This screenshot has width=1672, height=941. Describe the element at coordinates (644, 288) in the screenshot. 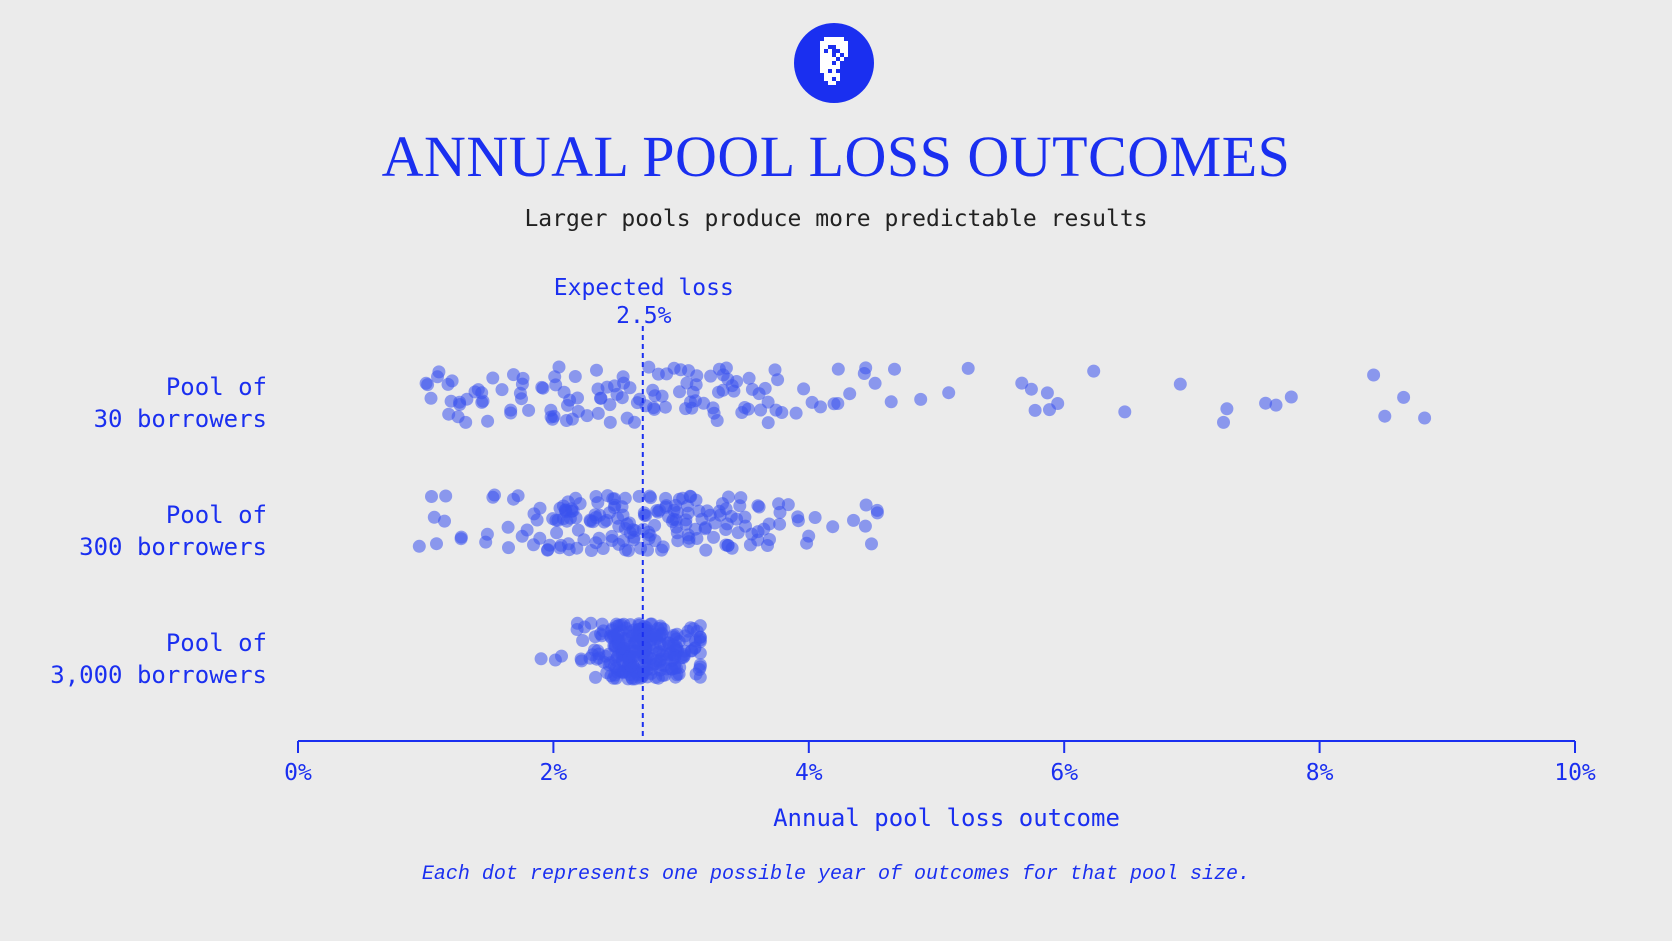

I see `expected-loss-label: Expected loss` at that location.